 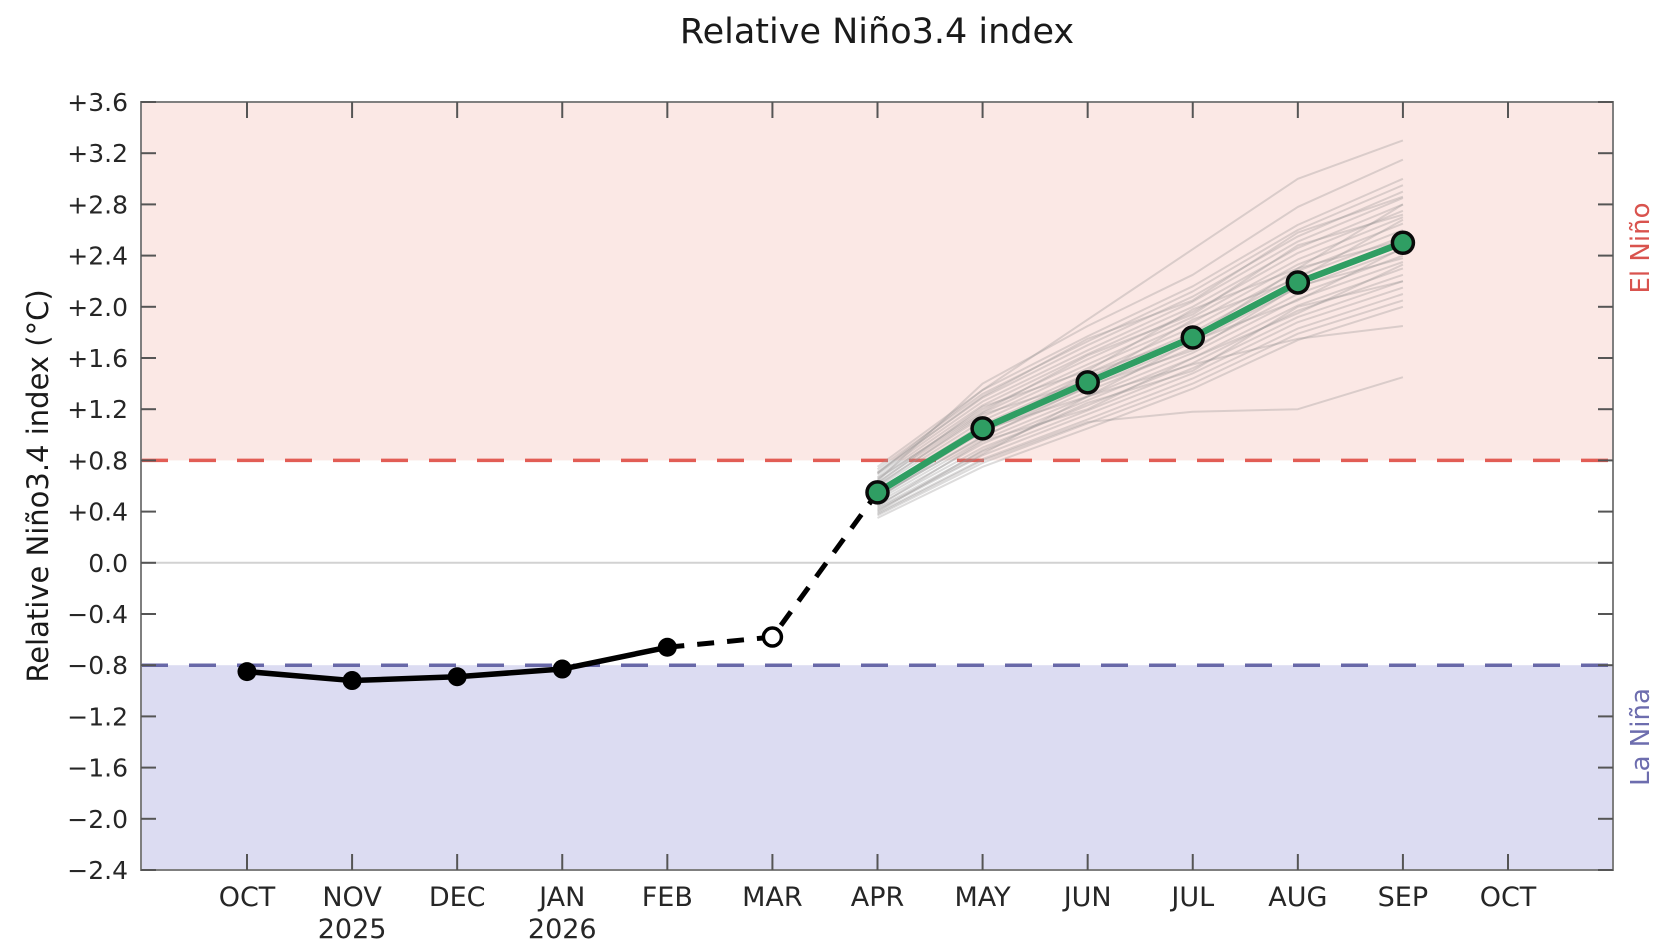 I want to click on x-tick-label: FEB, so click(x=667, y=897).